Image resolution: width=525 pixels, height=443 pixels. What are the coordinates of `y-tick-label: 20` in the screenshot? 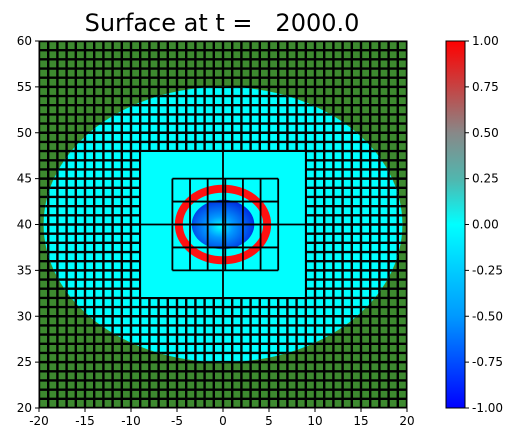 It's located at (24, 408).